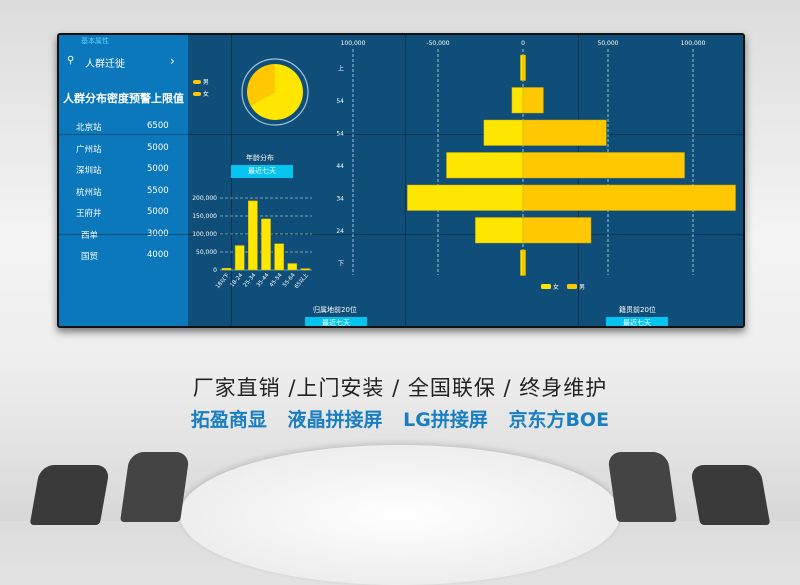  I want to click on pyramid-y-tick: 34, so click(340, 198).